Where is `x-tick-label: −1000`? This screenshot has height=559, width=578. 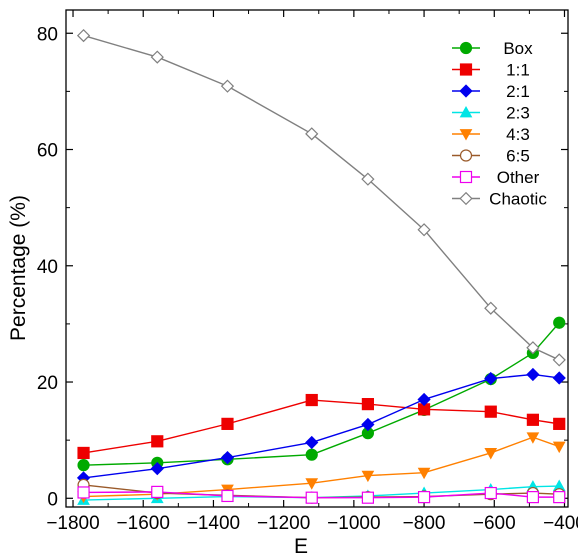
x-tick-label: −1000 is located at coordinates (353, 523).